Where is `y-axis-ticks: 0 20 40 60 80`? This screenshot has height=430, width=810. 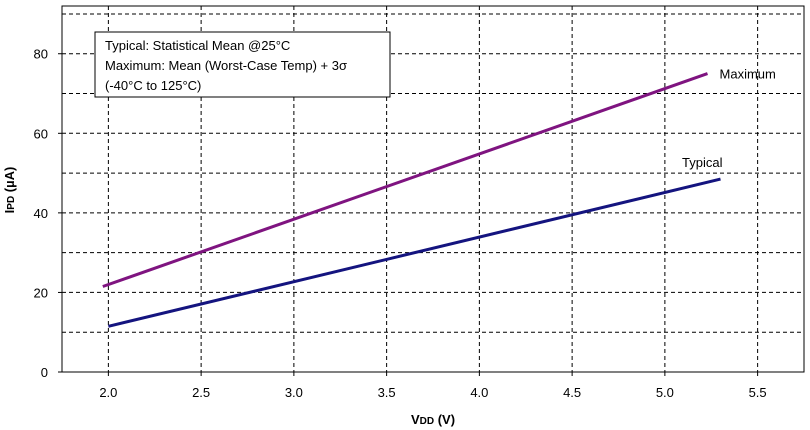
y-axis-ticks: 0 20 40 60 80 is located at coordinates (48, 213).